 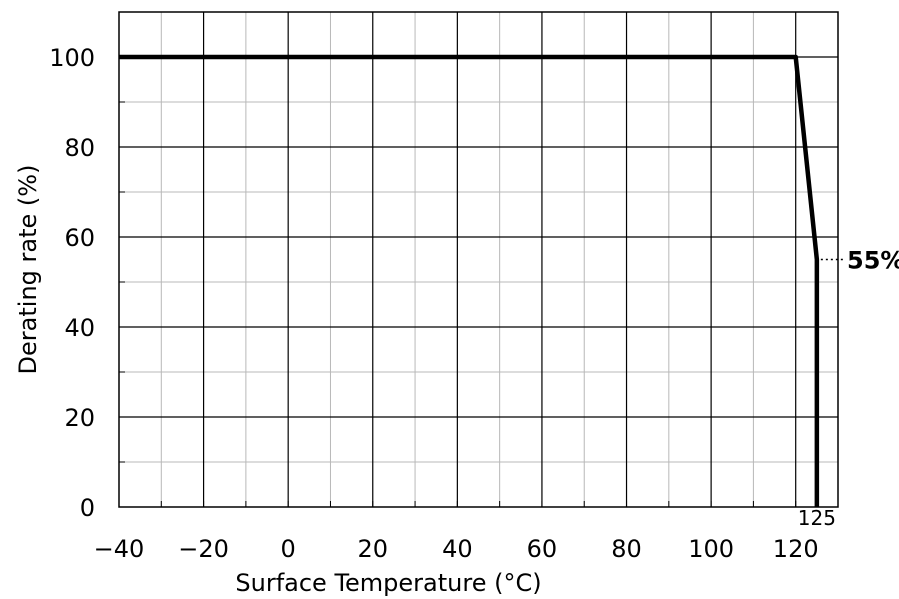 What do you see at coordinates (72, 58) in the screenshot?
I see `y-tick-label: 100` at bounding box center [72, 58].